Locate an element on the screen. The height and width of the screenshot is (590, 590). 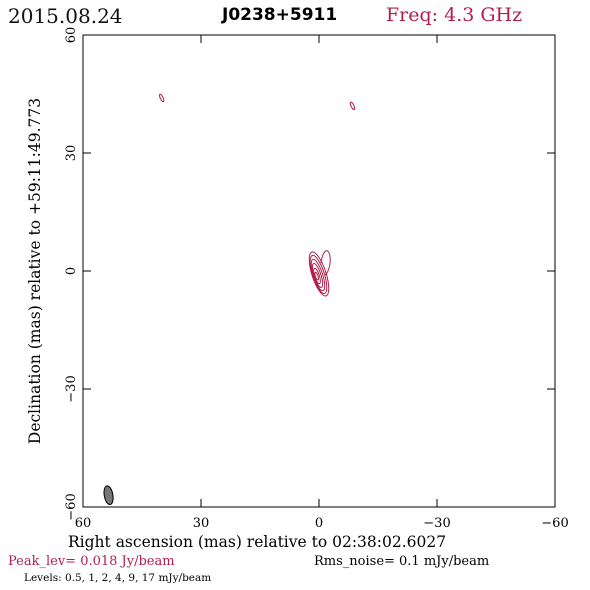
source-name: J0238+5911 is located at coordinates (280, 15).